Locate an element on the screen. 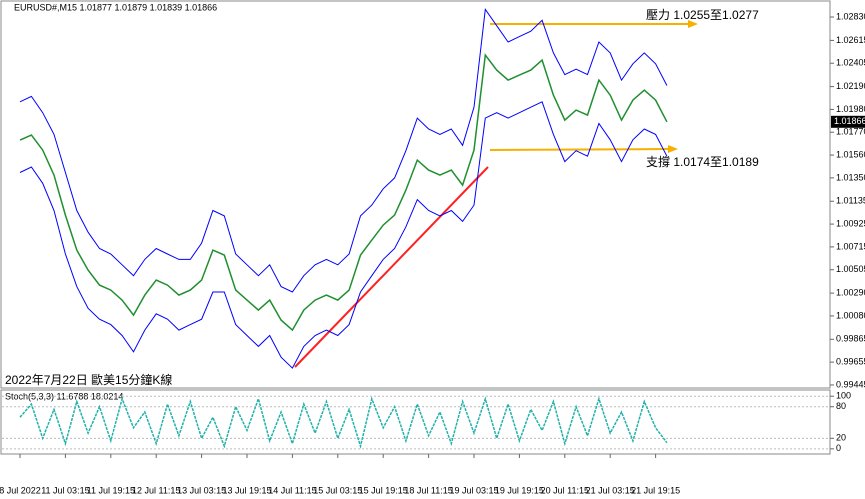  annotation: 2022年7月22日 歐美15分鐘K線 is located at coordinates (88, 379).